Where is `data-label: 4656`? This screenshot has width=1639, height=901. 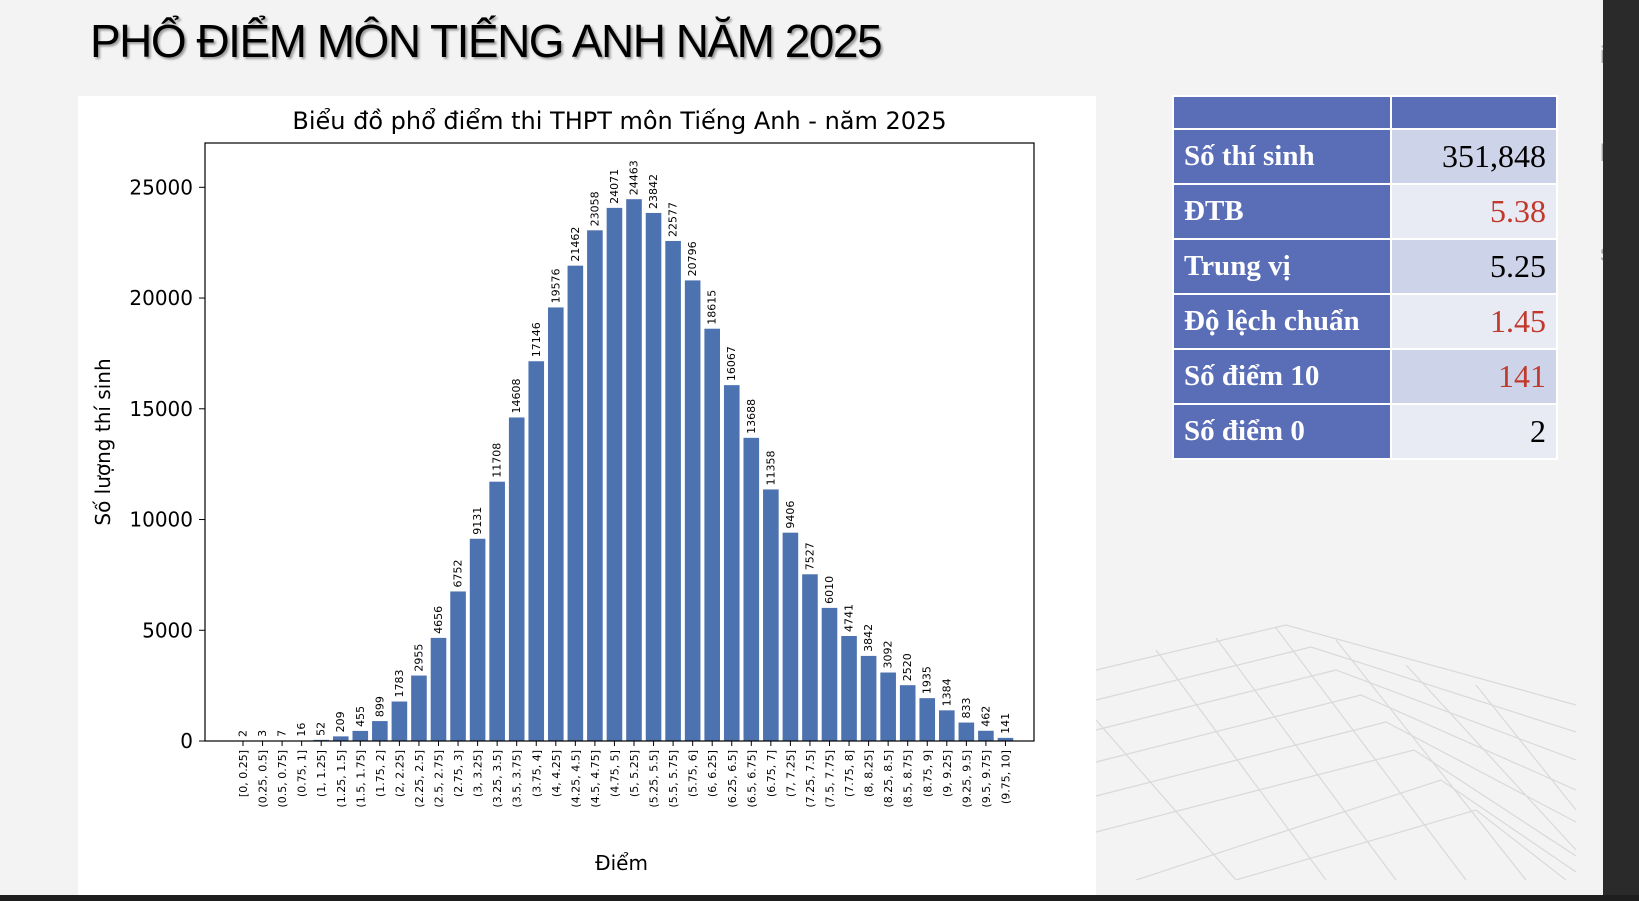
data-label: 4656 is located at coordinates (438, 620).